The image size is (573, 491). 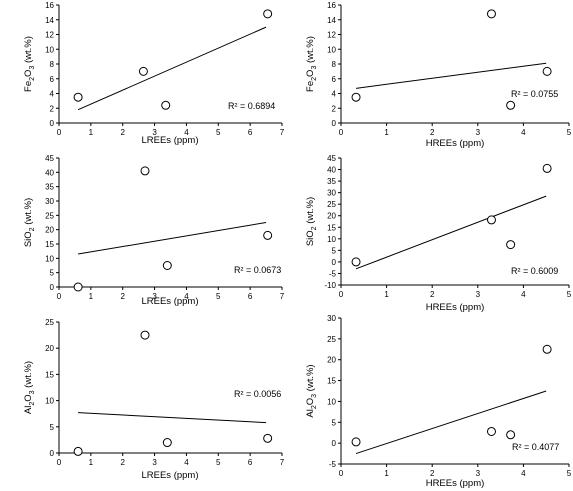 I want to click on x-tick-label: 7, so click(x=282, y=296).